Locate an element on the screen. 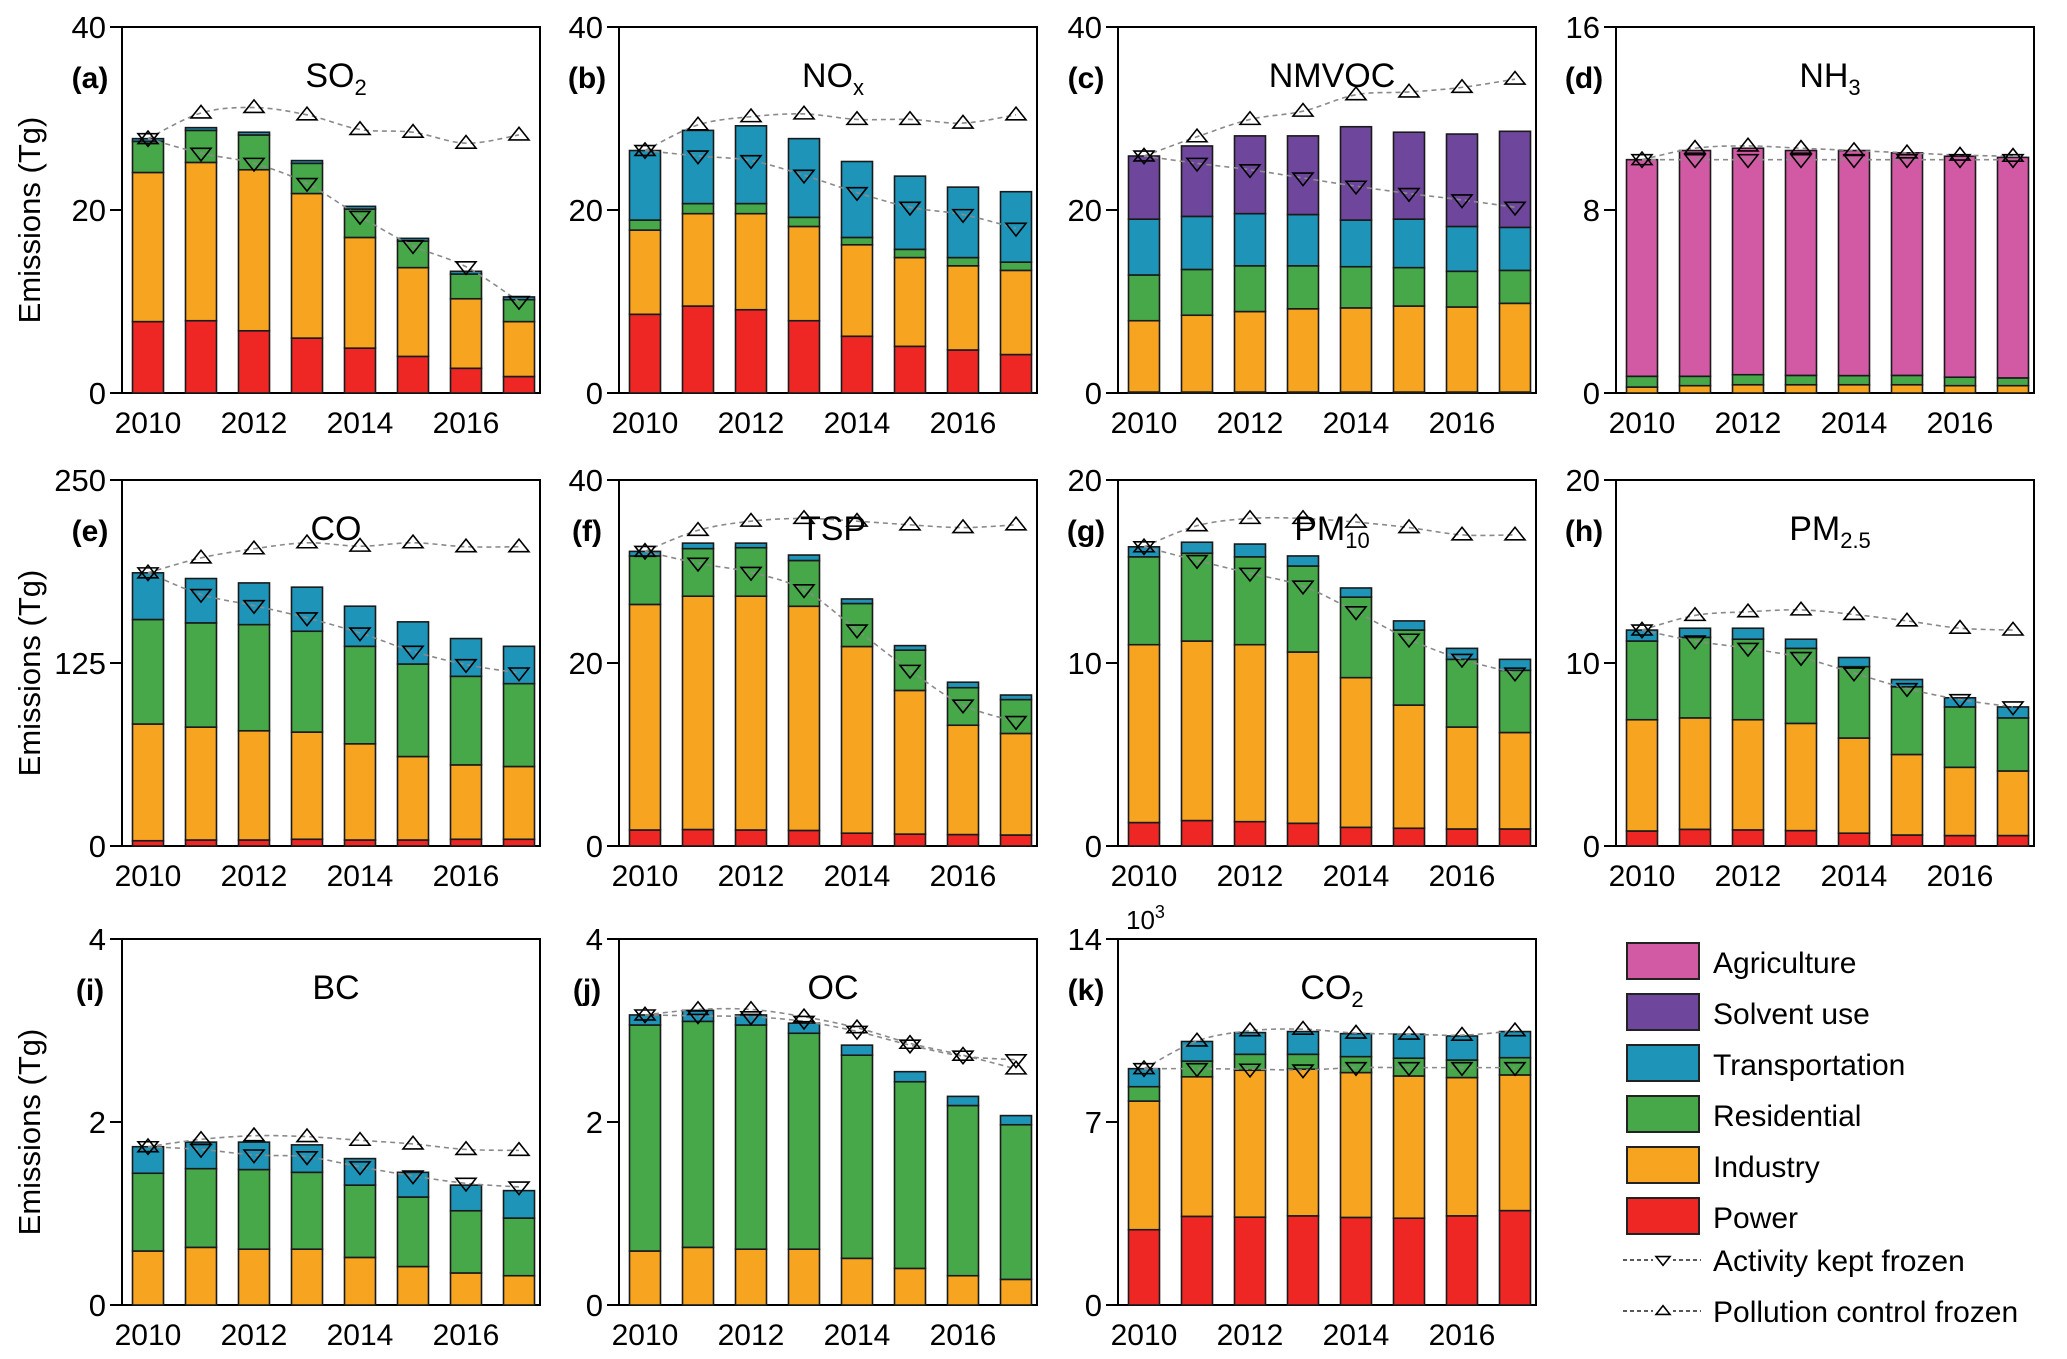 This screenshot has width=2067, height=1359. panel-letter: (g) is located at coordinates (1086, 531).